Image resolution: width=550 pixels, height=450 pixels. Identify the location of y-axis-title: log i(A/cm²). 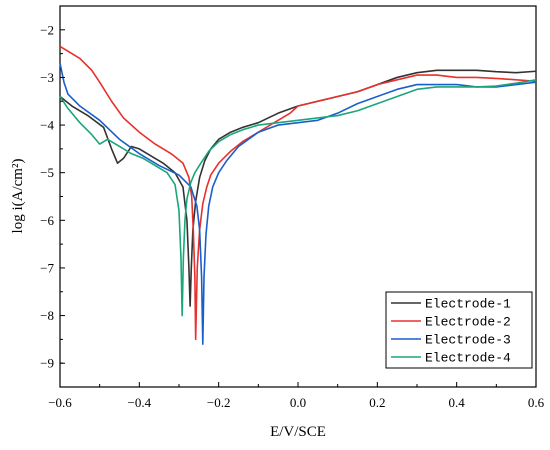
(18, 196).